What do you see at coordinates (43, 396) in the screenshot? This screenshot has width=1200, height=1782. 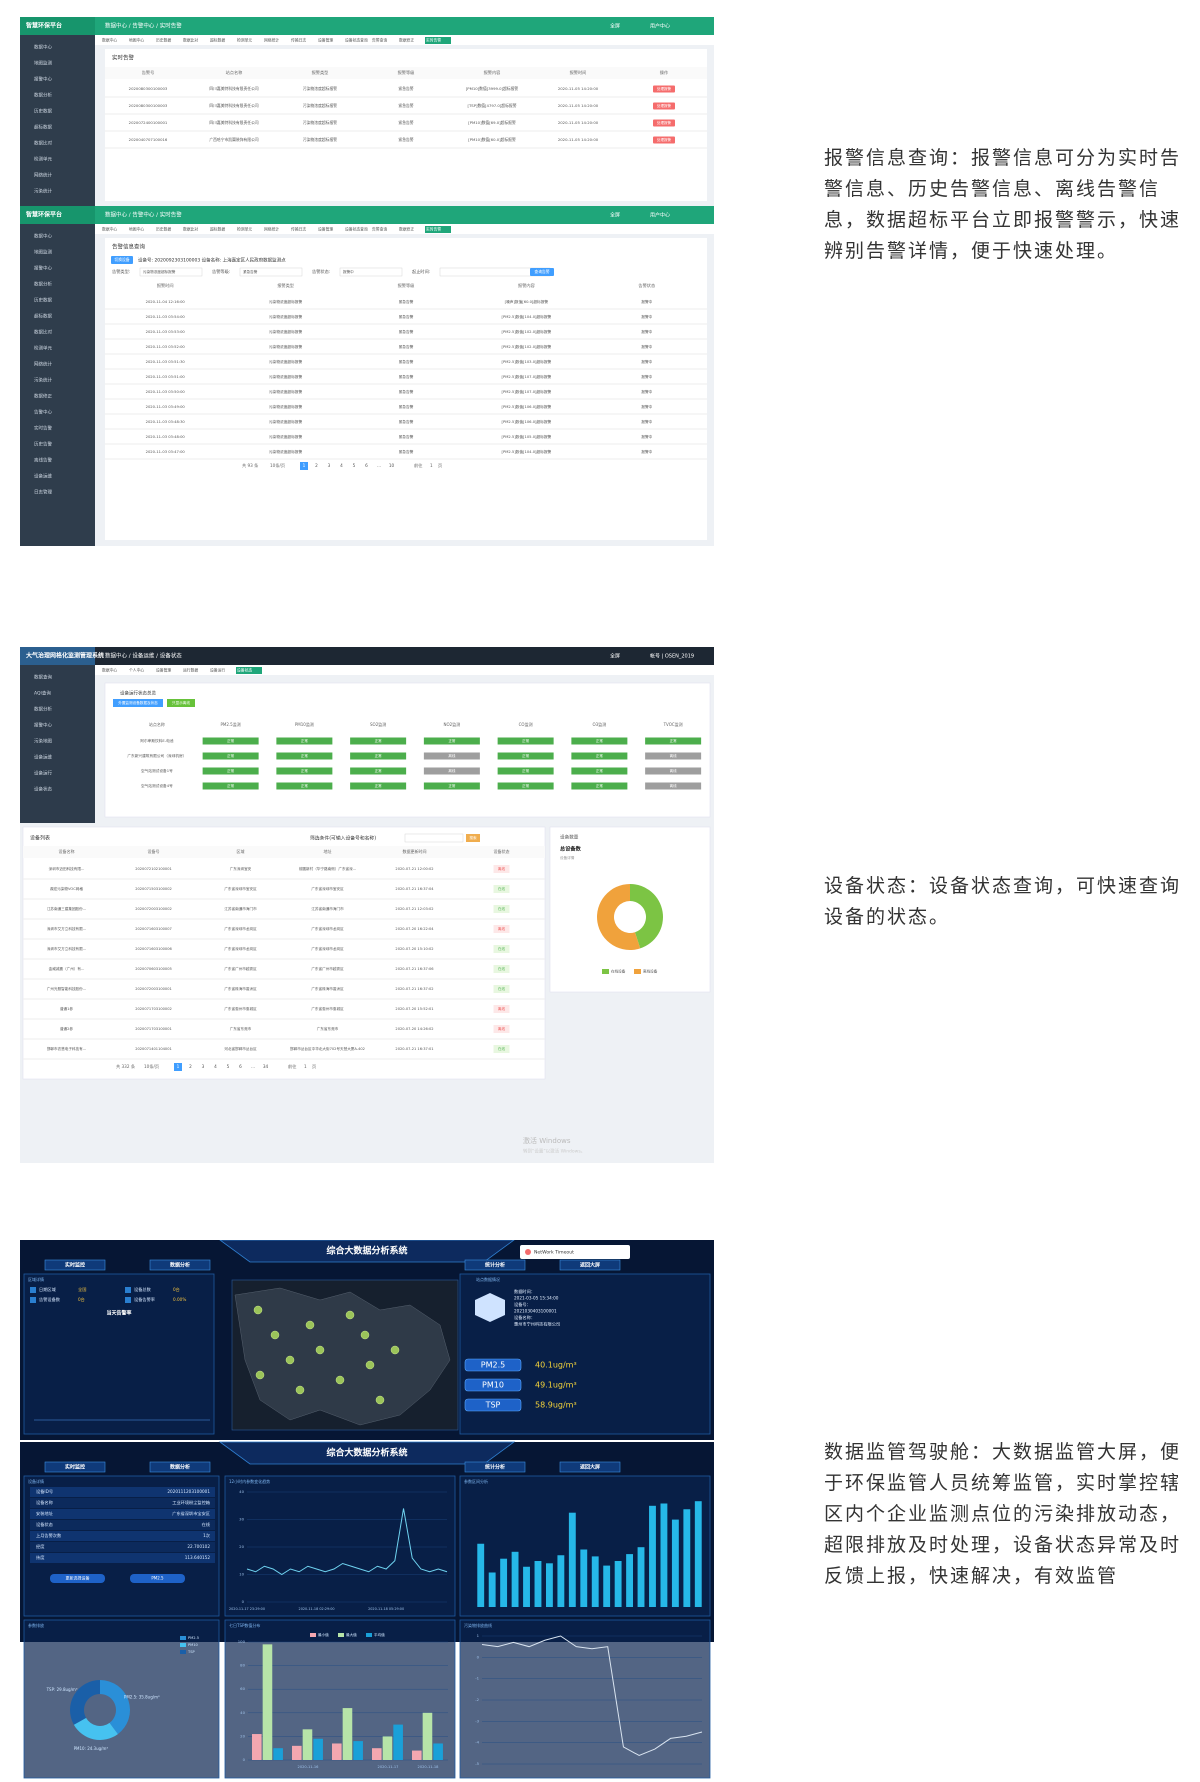 I see `menu-item: 数据修正` at bounding box center [43, 396].